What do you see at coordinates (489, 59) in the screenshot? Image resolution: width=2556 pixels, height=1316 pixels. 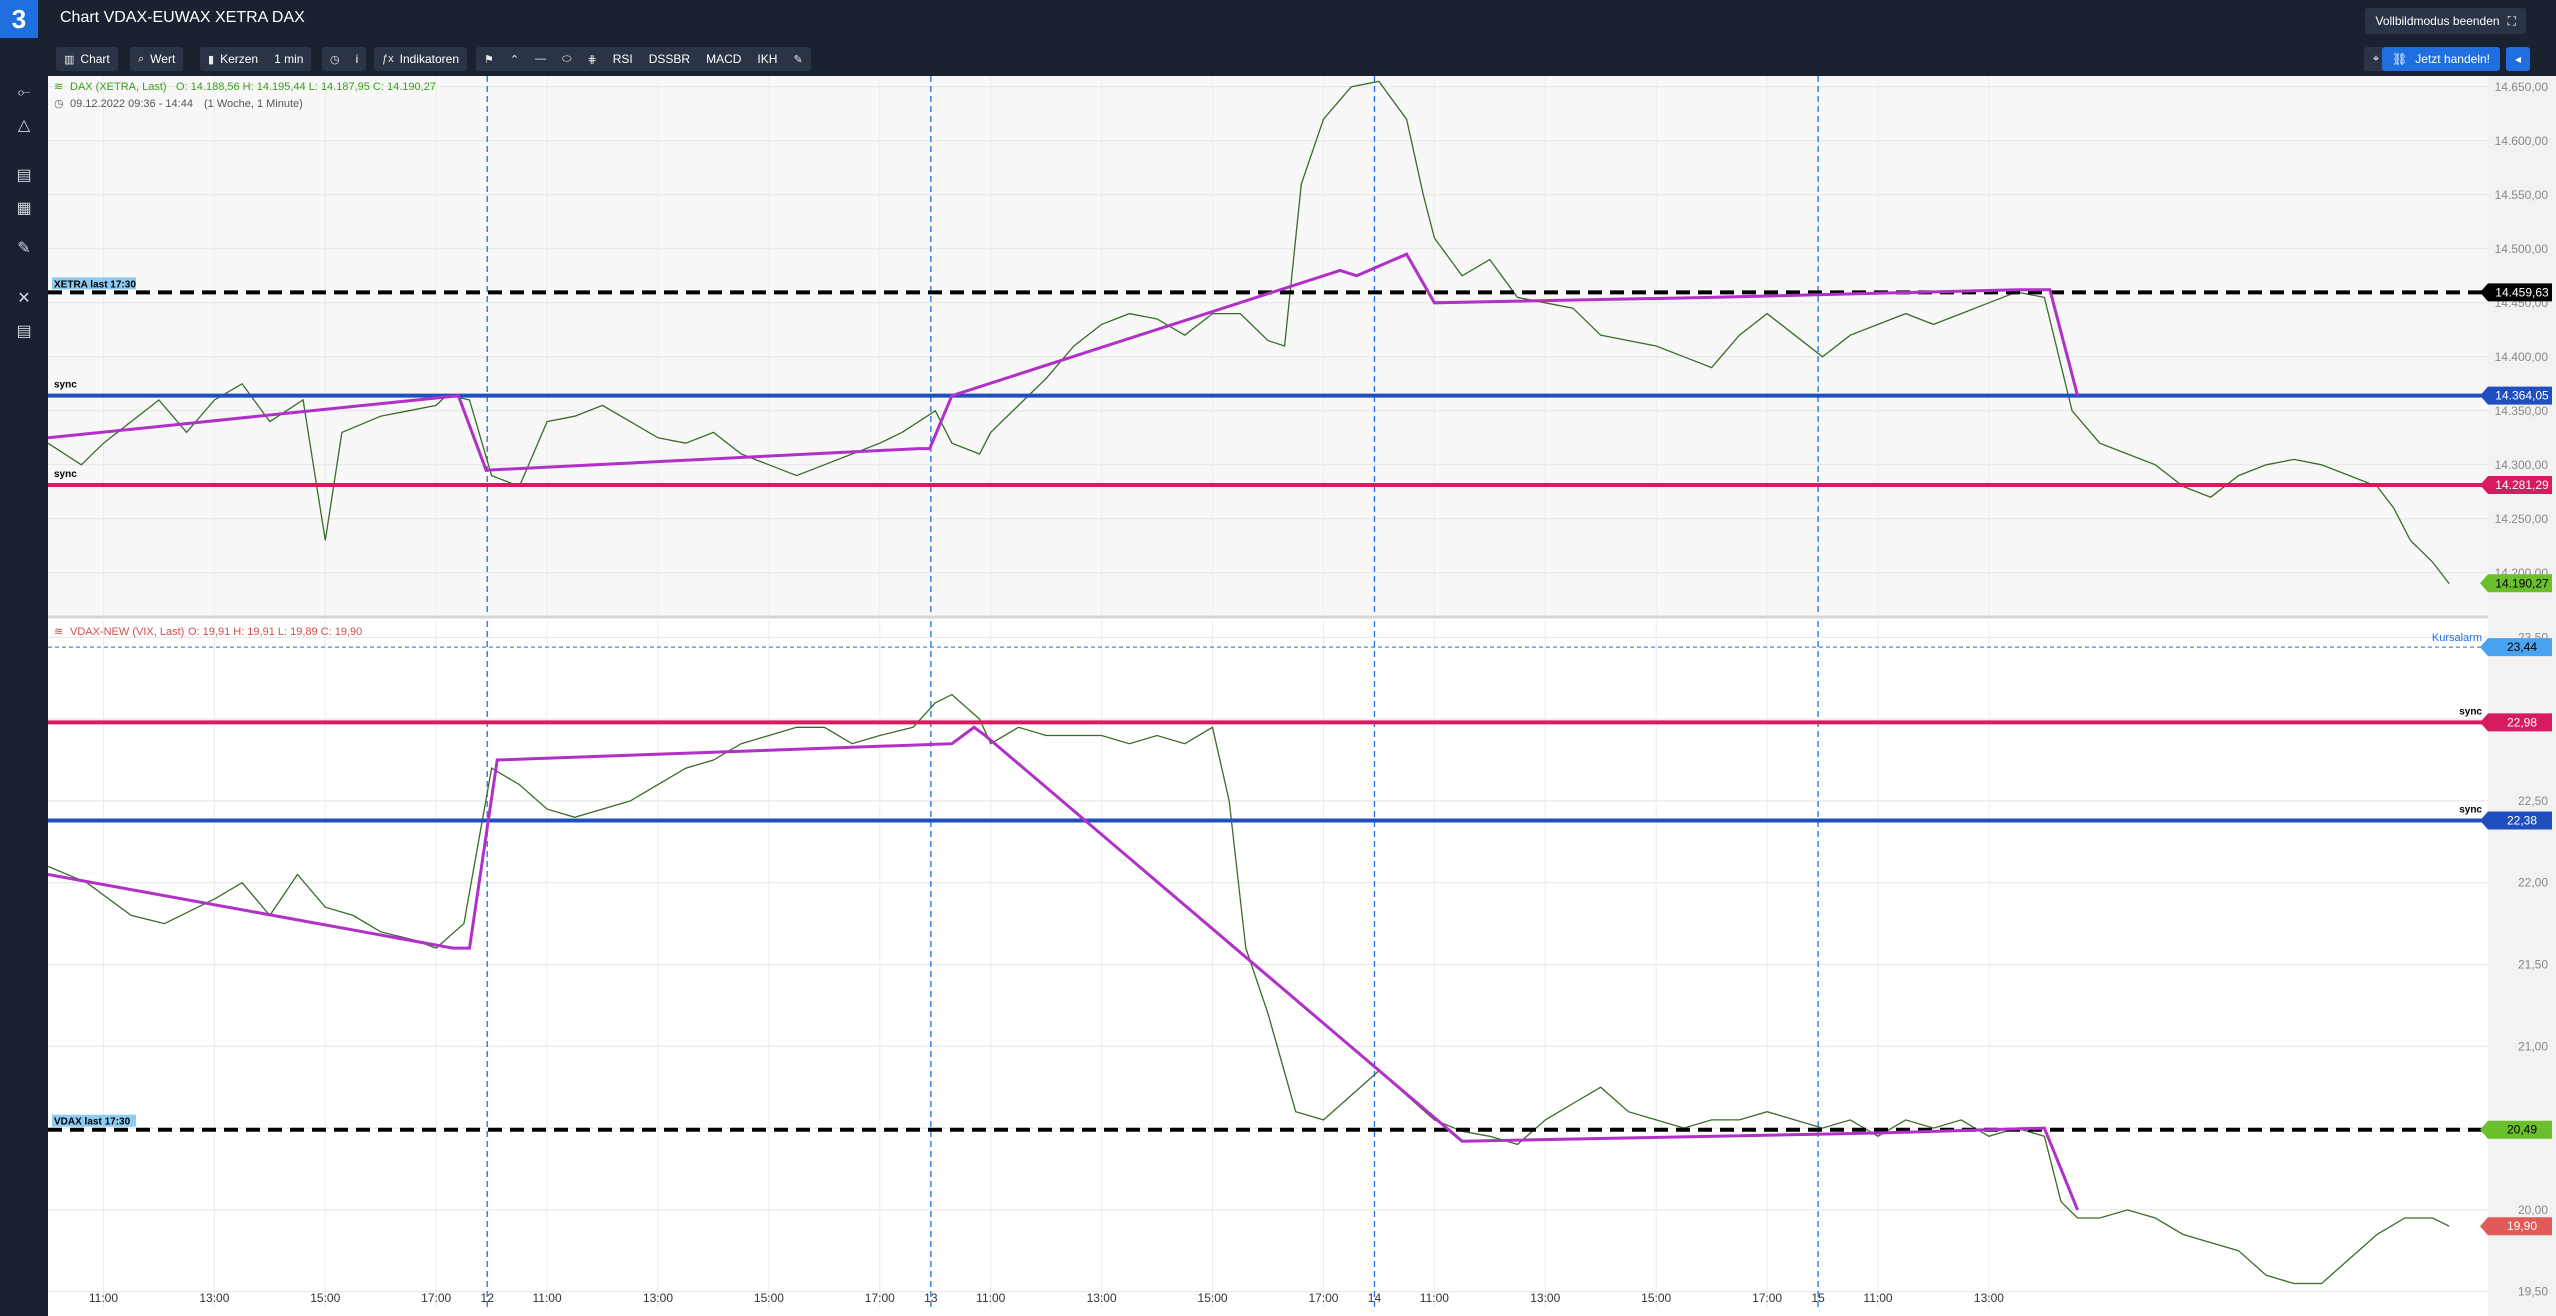 I see `bookmark-button: ⚑` at bounding box center [489, 59].